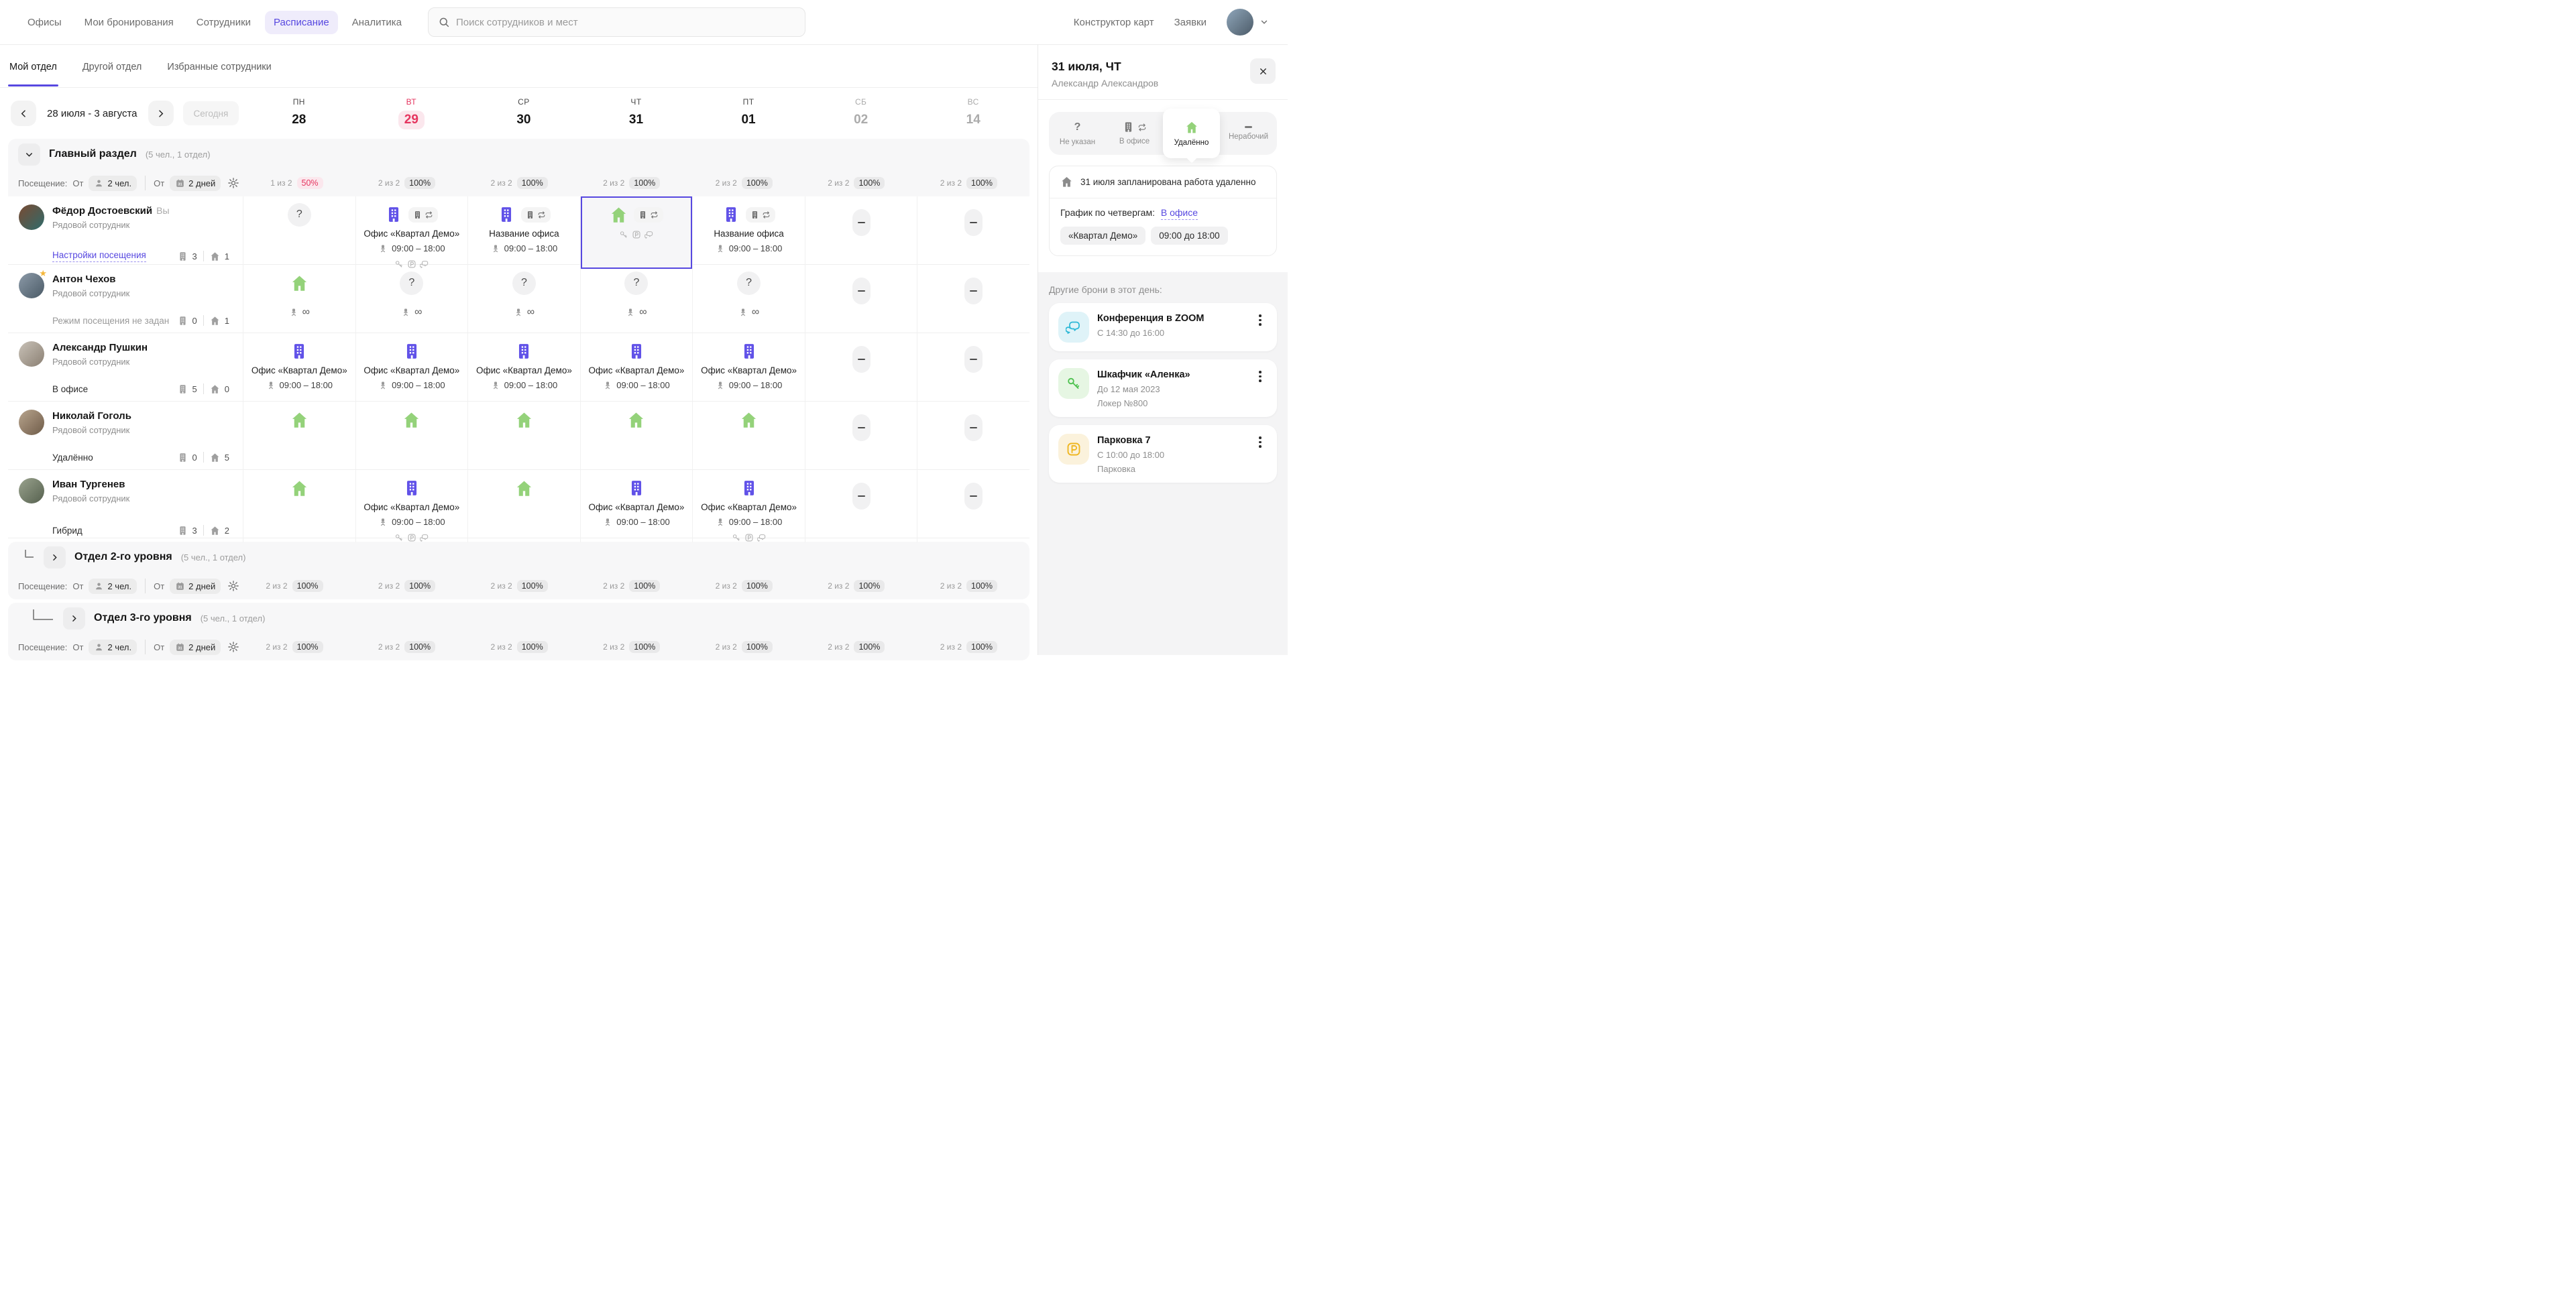 This screenshot has height=1310, width=2576. Describe the element at coordinates (299, 113) in the screenshot. I see `day-header-ПН: ПН 28` at that location.